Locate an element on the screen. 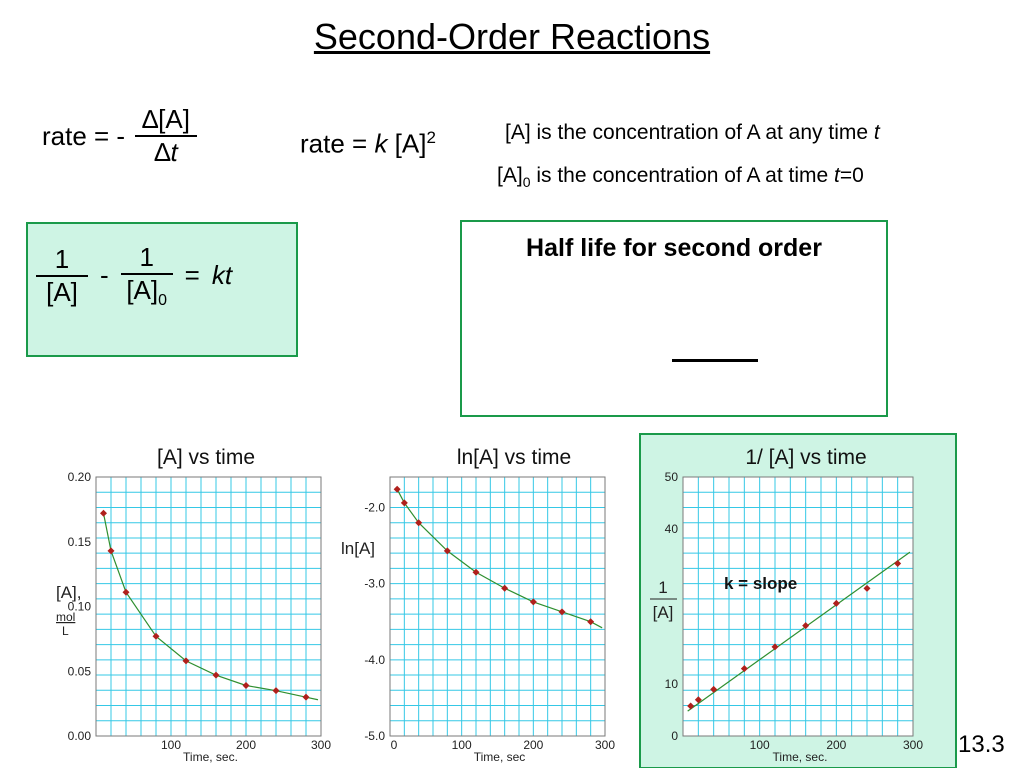 The image size is (1024, 768). y-tick-label: 0.15 is located at coordinates (80, 542).